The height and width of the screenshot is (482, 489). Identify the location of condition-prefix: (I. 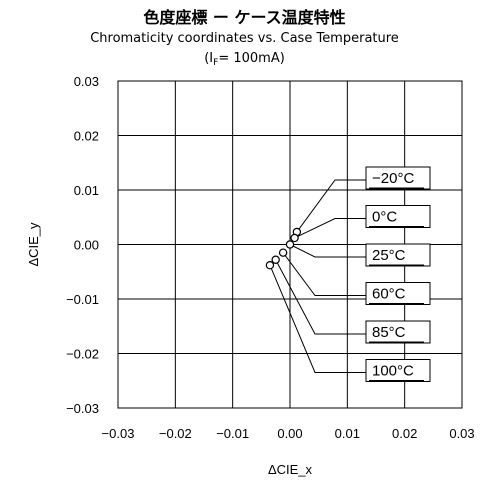
(209, 58).